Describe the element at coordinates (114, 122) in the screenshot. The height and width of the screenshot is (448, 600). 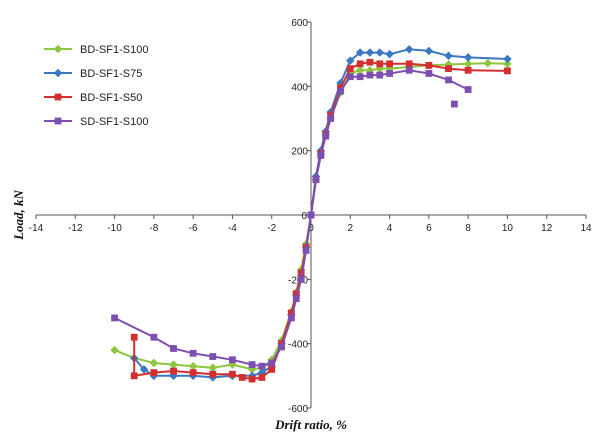
I see `legend-label: SD-SF1-S100` at that location.